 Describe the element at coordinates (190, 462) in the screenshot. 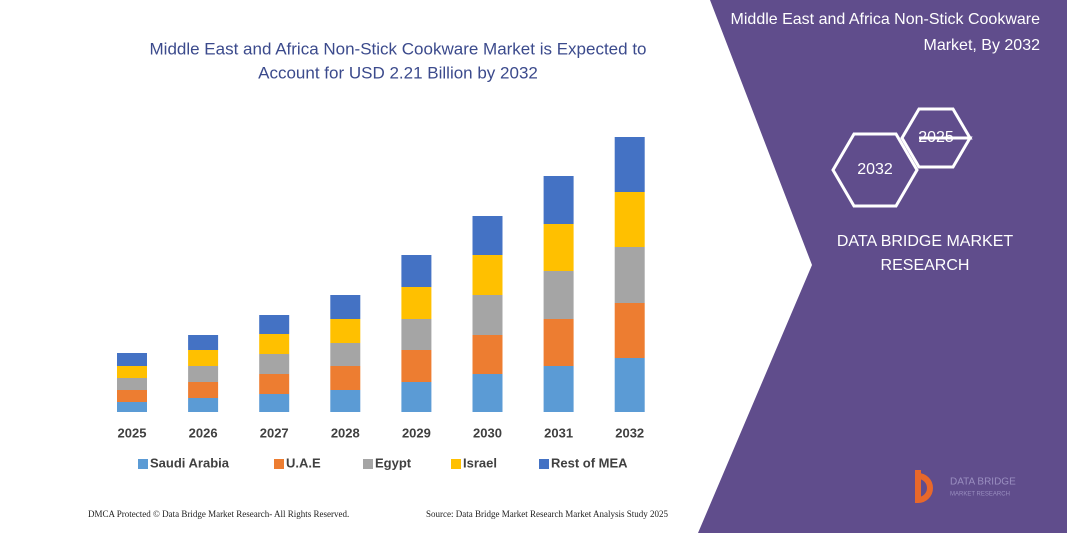

I see `legend-label: Saudi Arabia` at that location.